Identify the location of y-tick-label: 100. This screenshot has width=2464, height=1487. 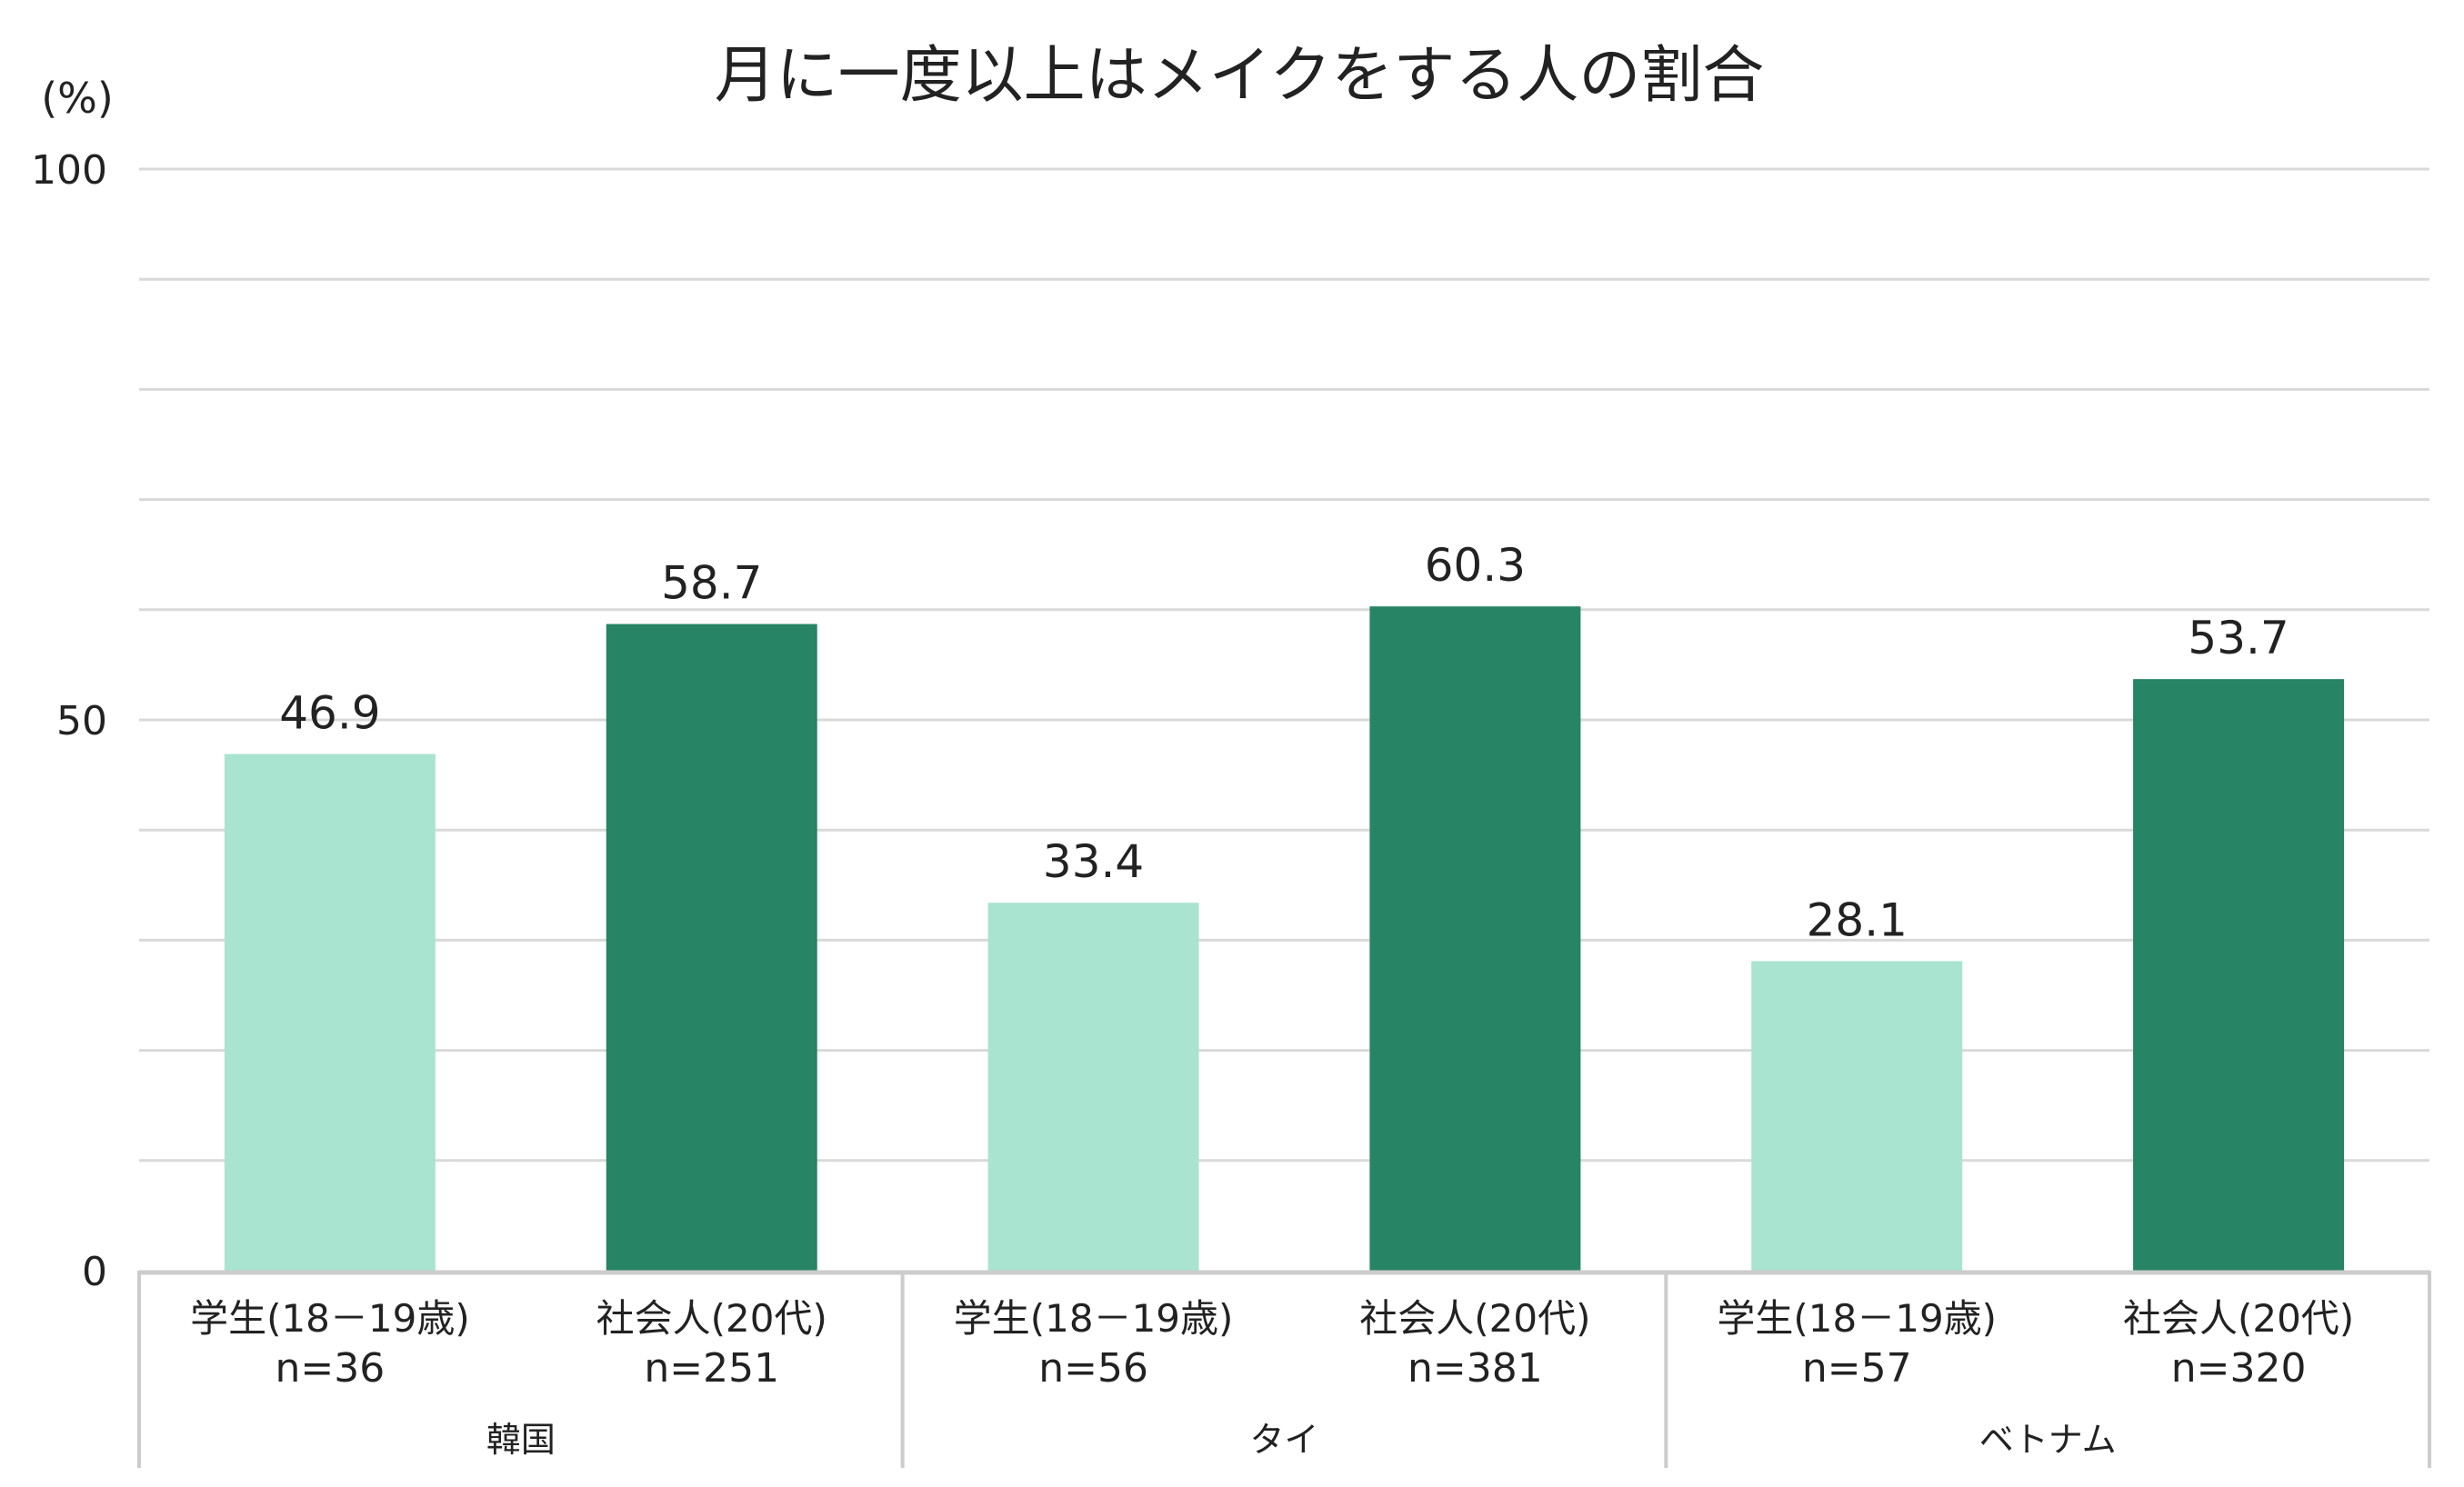
(69, 170).